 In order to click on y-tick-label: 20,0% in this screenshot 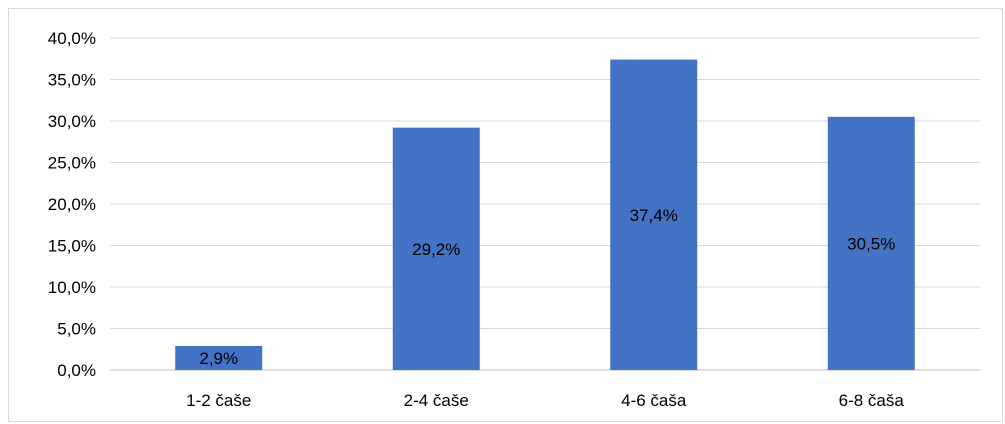, I will do `click(72, 204)`.